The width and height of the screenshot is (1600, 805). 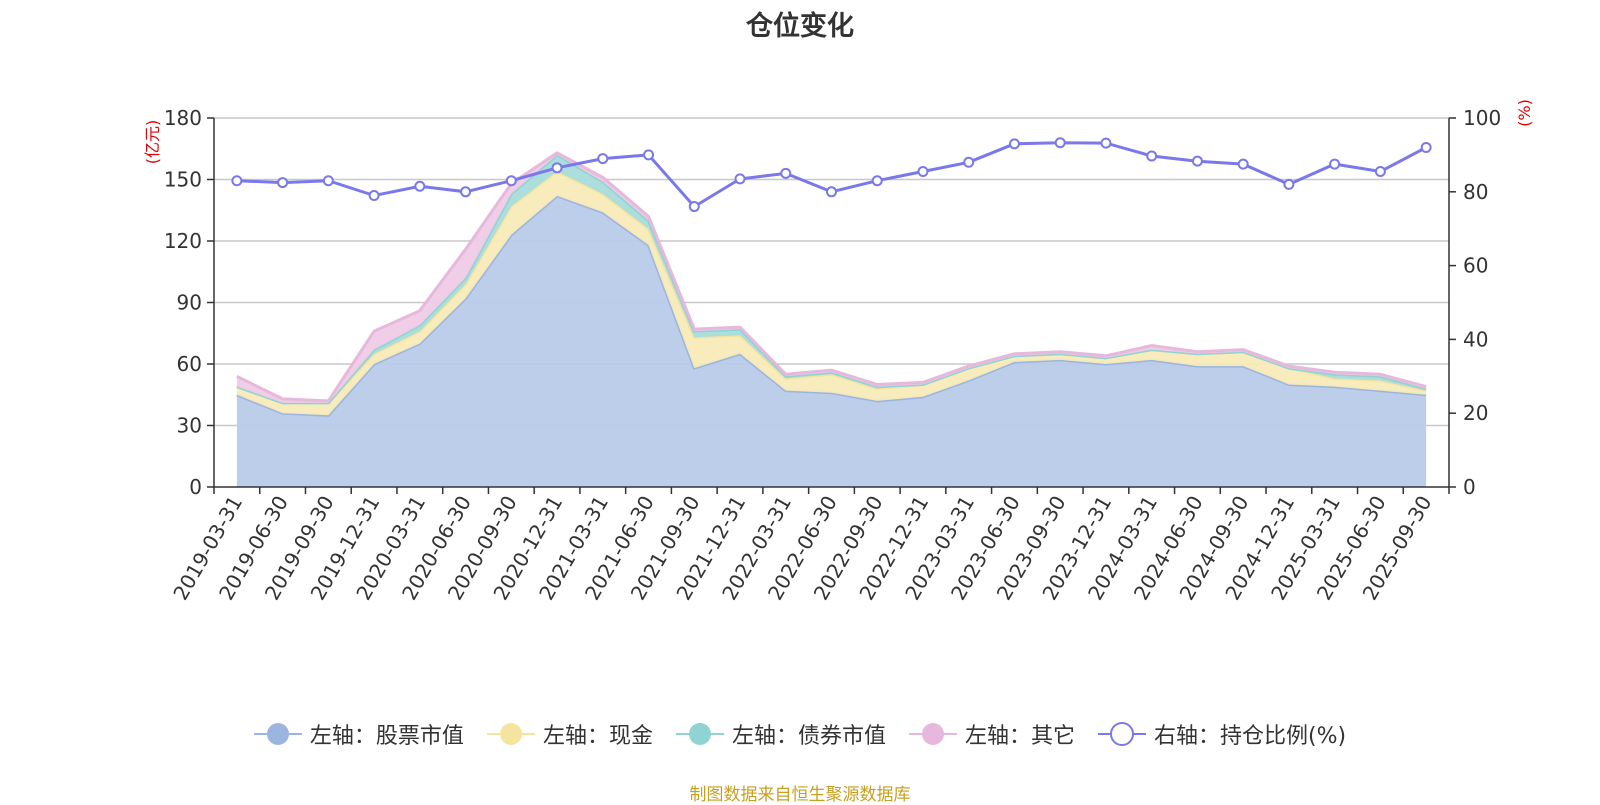 What do you see at coordinates (1475, 192) in the screenshot?
I see `right-axis-tick-label: 80` at bounding box center [1475, 192].